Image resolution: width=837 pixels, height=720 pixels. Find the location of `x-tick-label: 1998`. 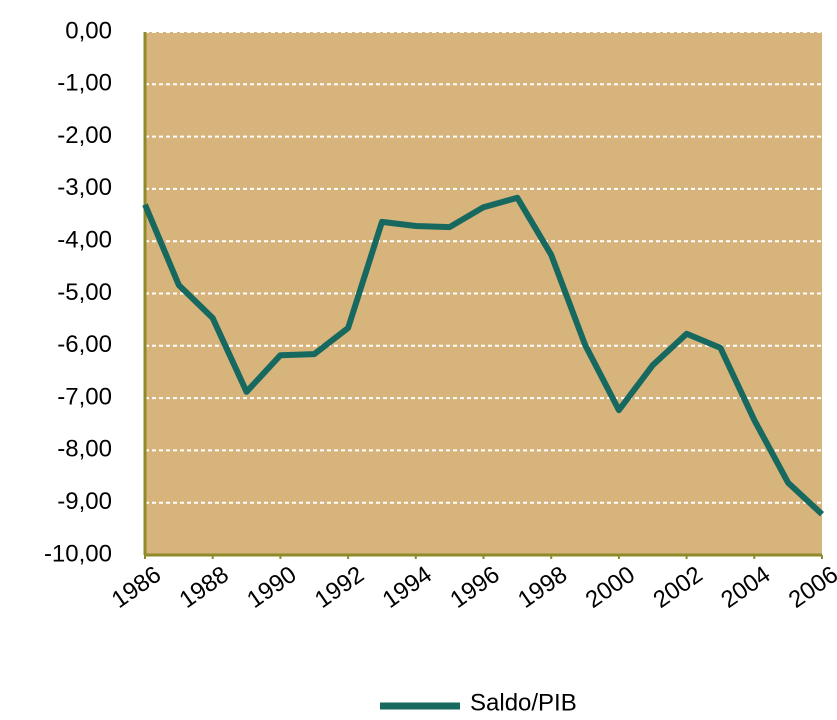

x-tick-label: 1998 is located at coordinates (542, 587).